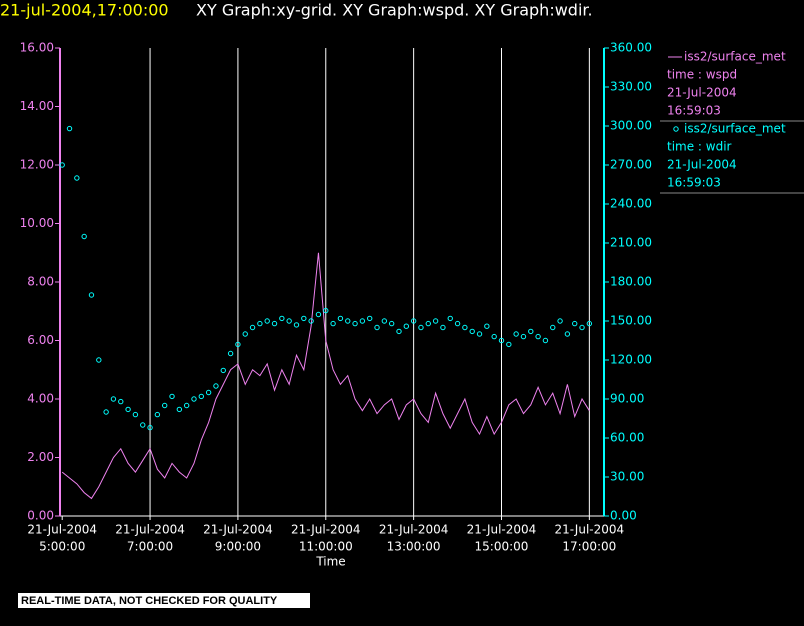 This screenshot has height=626, width=804. What do you see at coordinates (40, 399) in the screenshot?
I see `y-tick-label: 4.00` at bounding box center [40, 399].